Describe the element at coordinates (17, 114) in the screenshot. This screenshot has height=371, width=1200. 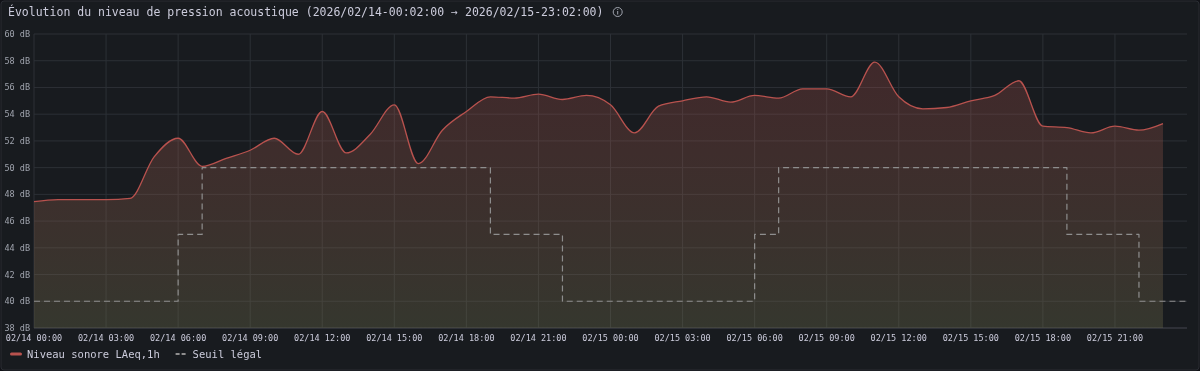
I see `y-tick-label: 54 dB` at that location.